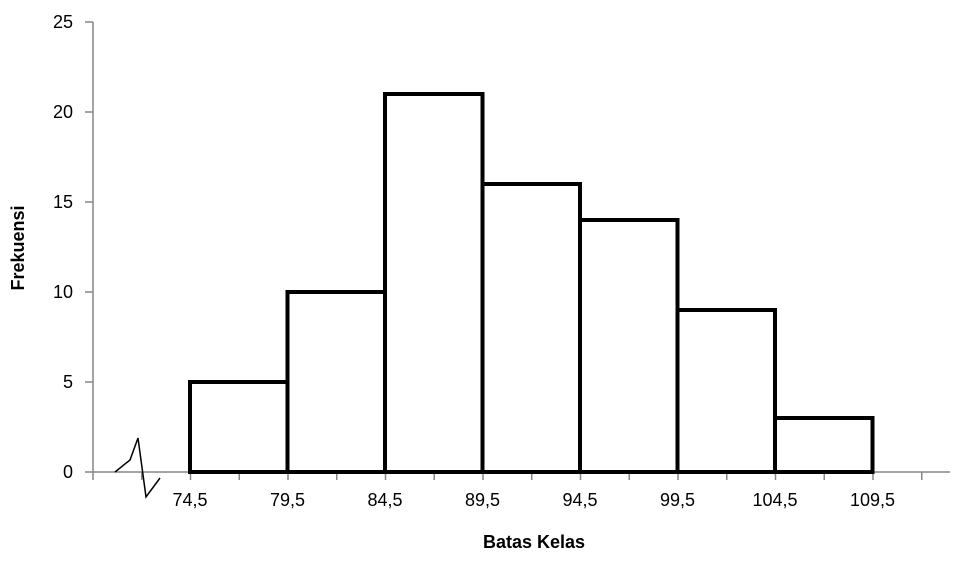 Image resolution: width=965 pixels, height=561 pixels. I want to click on x-tick-label: 74,5, so click(189, 500).